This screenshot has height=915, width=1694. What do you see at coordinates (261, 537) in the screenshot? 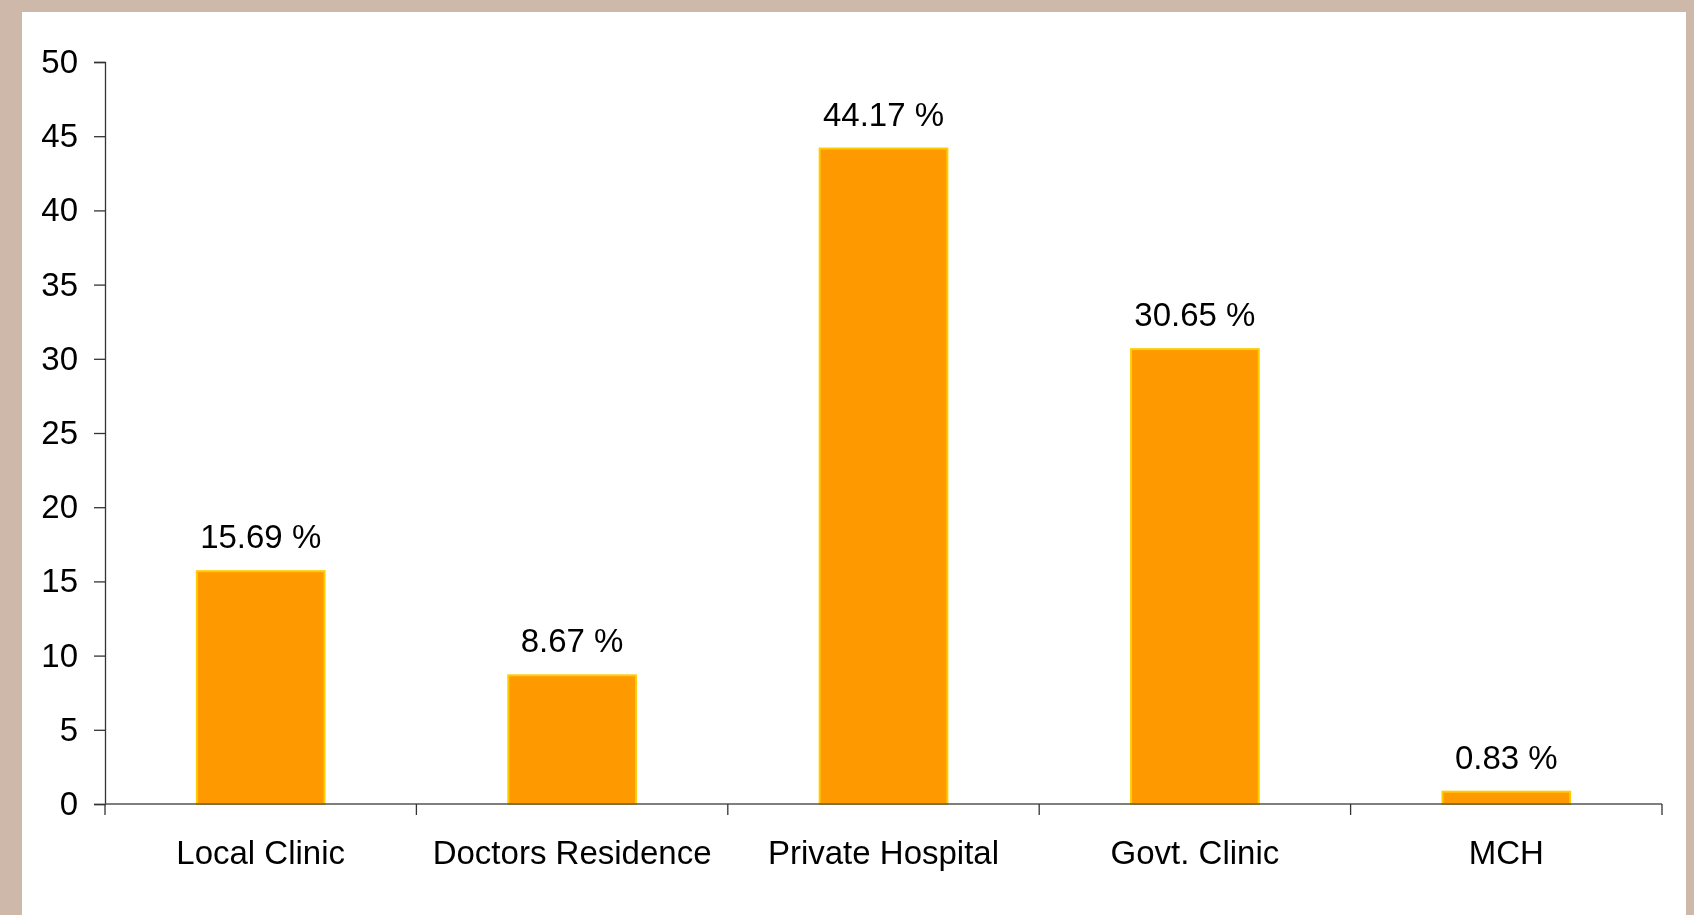
I see `data-label: 15.69 %` at bounding box center [261, 537].